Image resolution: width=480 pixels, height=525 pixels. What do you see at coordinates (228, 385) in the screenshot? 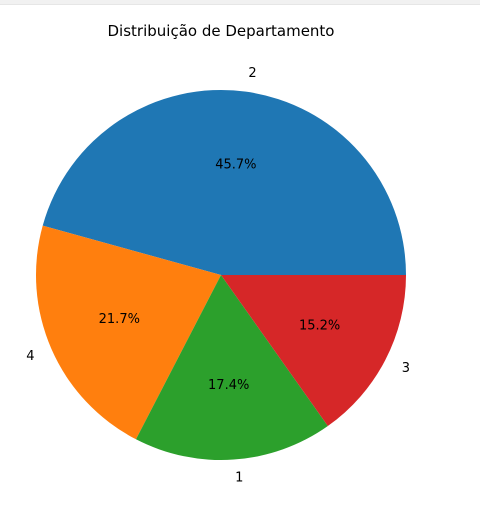
I see `slice-percent-1: 17.4%` at bounding box center [228, 385].